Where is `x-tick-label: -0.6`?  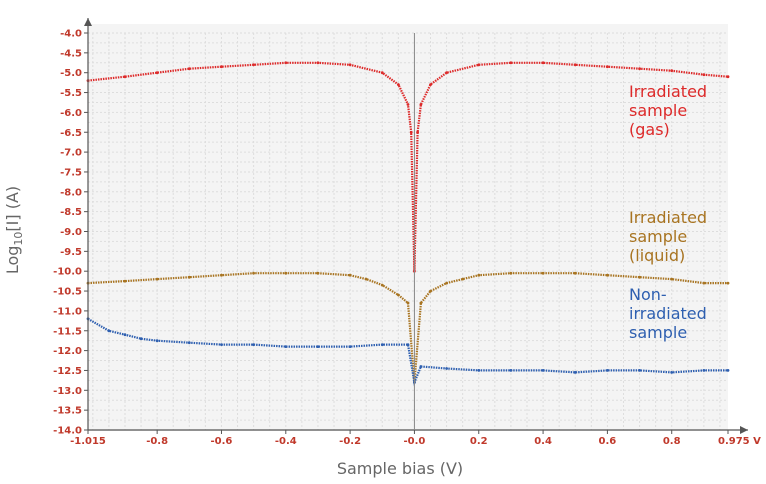
x-tick-label: -0.6 is located at coordinates (222, 441).